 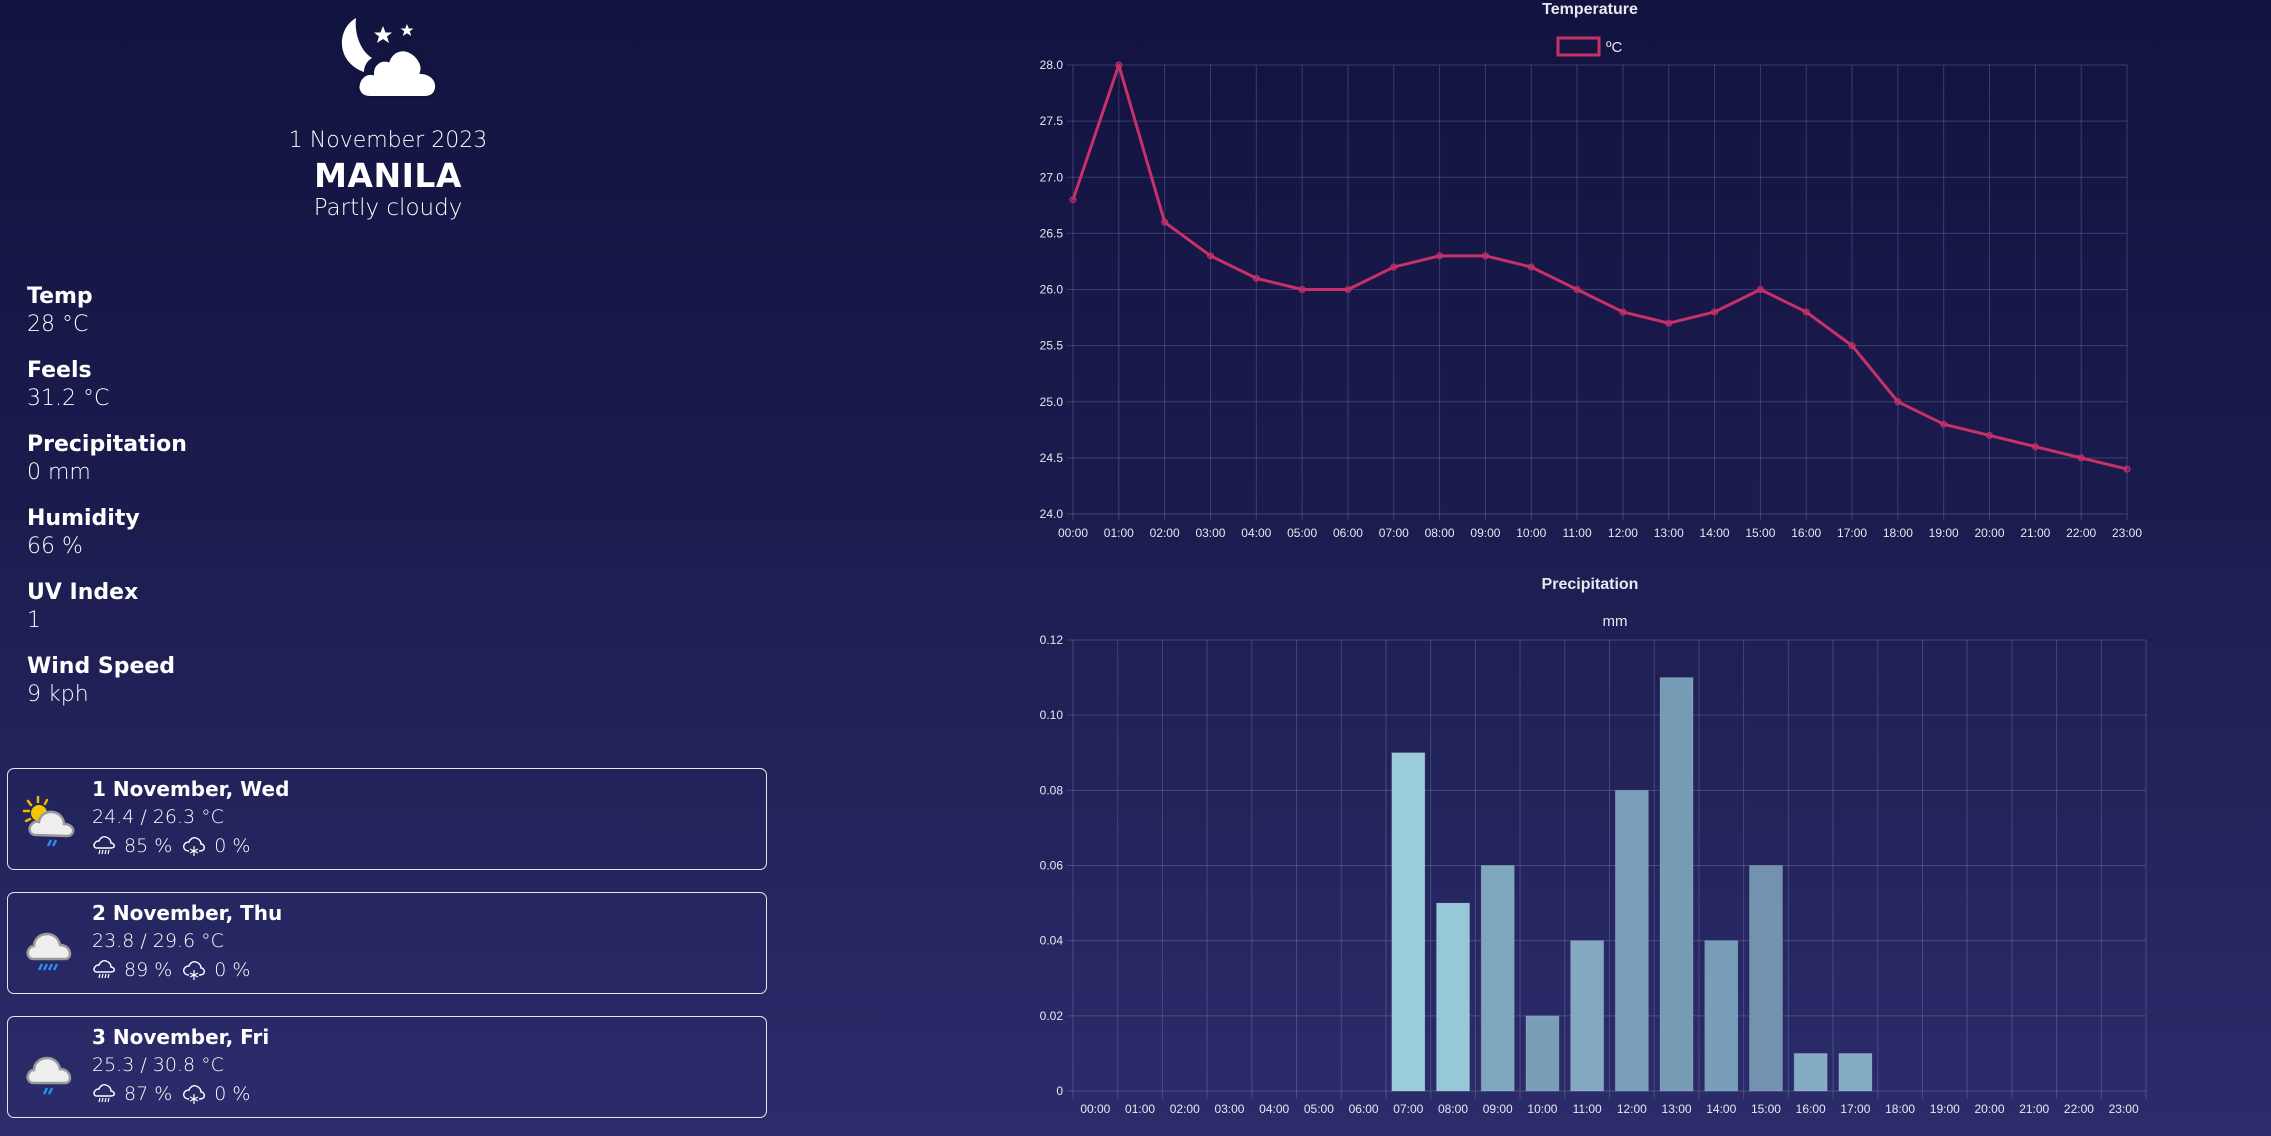 What do you see at coordinates (387, 1067) in the screenshot?
I see `forecast-card: 3 November, Fri 25.3 / 30.8 °C 87 % 0 %` at bounding box center [387, 1067].